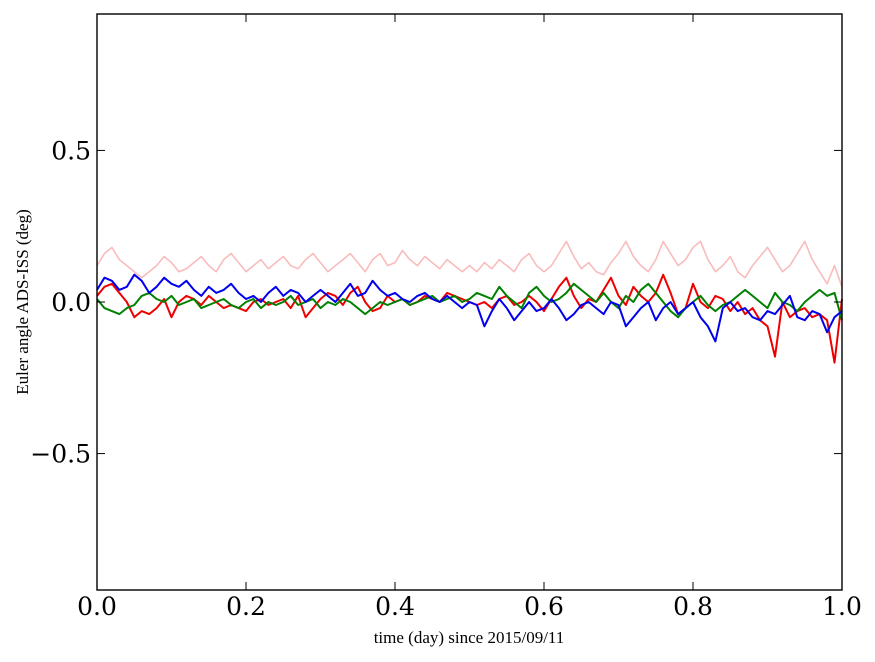  I want to click on x-axis-label: time (day) since 2015/09/11, so click(469, 637).